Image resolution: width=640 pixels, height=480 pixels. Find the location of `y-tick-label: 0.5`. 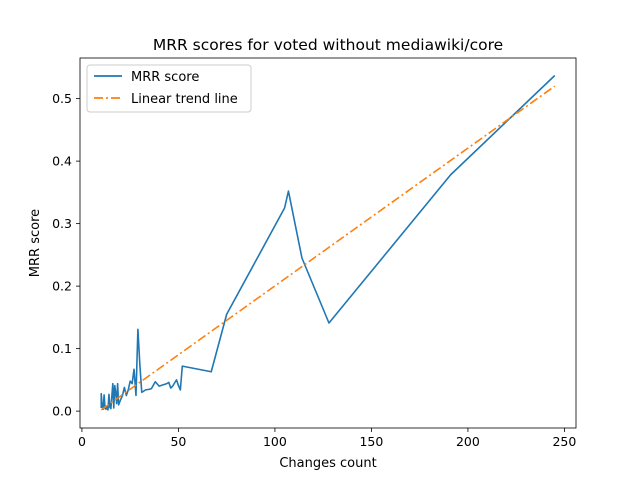

y-tick-label: 0.5 is located at coordinates (62, 98).